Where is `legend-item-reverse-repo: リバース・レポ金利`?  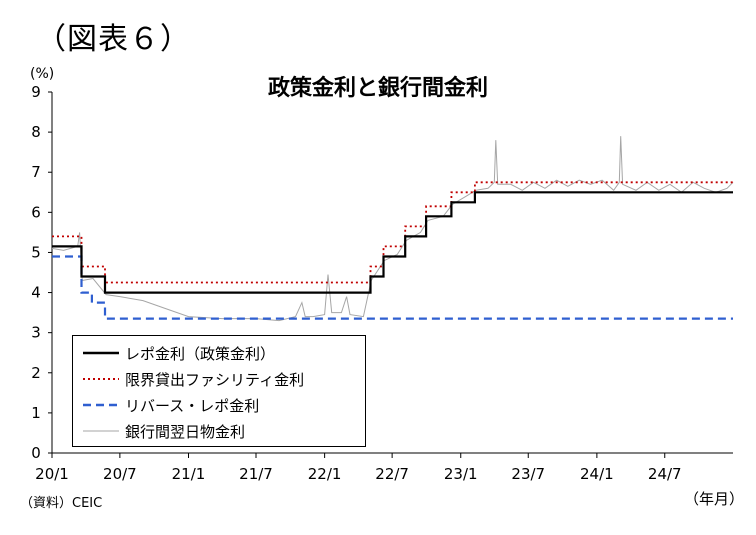
legend-item-reverse-repo: リバース・レポ金利 is located at coordinates (170, 405).